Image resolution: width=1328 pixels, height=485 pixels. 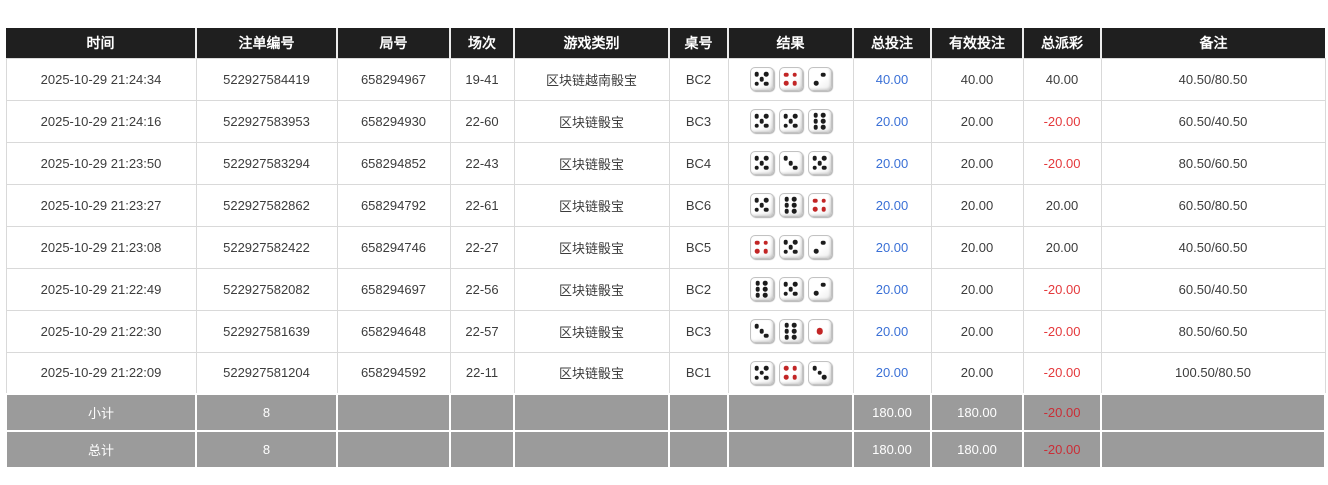 I want to click on remark-cell: 60.50/80.50, so click(x=1213, y=205).